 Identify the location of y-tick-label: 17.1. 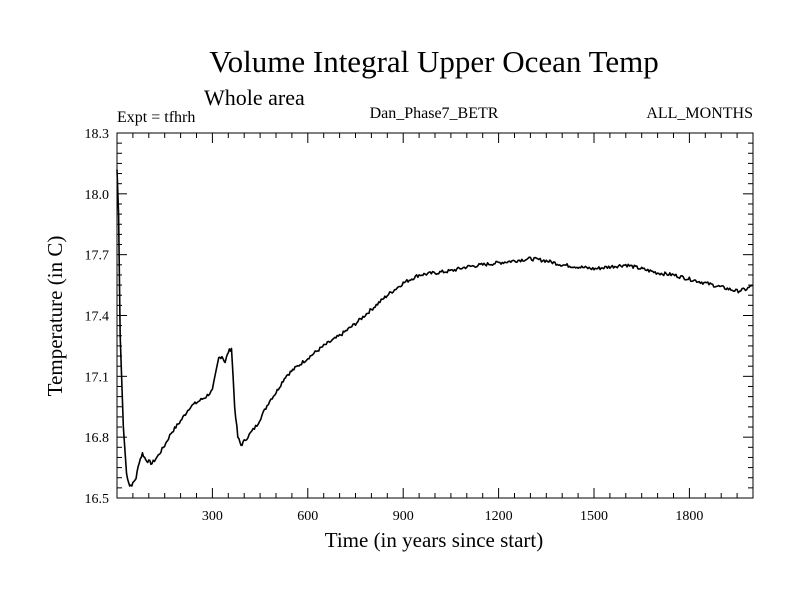
(97, 377).